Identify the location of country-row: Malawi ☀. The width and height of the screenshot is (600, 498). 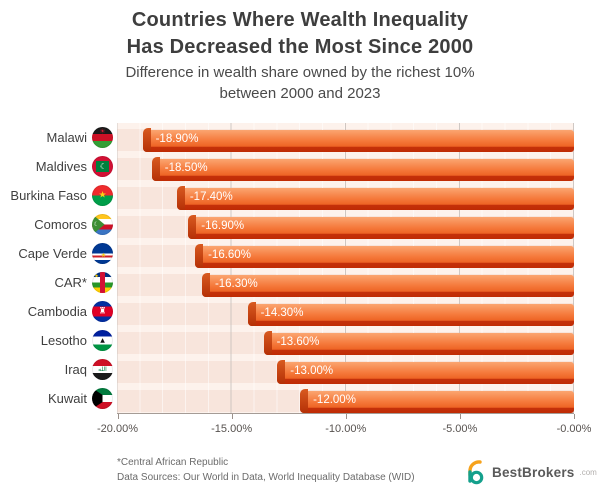
(57, 137).